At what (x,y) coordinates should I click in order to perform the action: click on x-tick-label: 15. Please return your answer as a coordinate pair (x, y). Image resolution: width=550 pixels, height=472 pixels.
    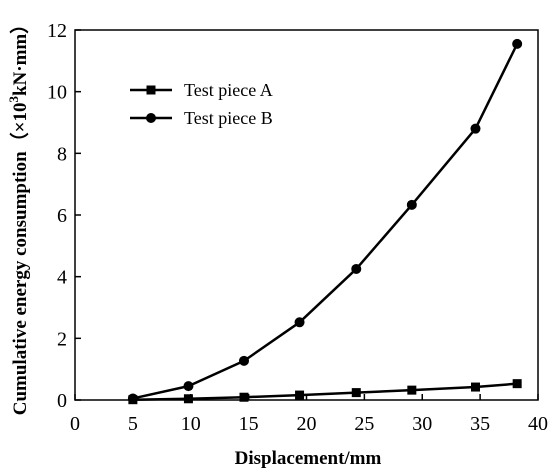
    Looking at the image, I should click on (249, 424).